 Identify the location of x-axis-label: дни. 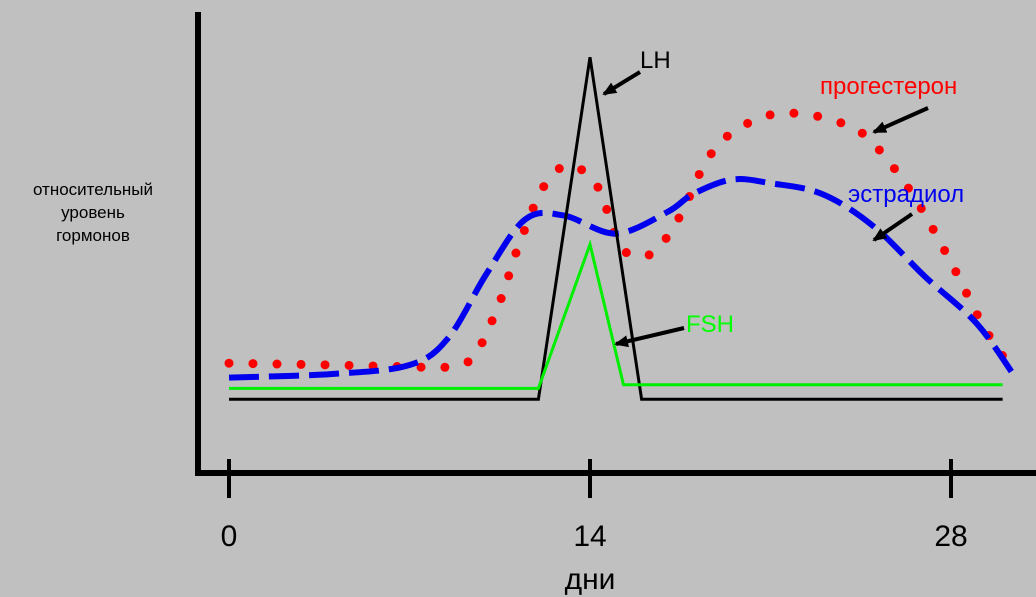
(590, 579).